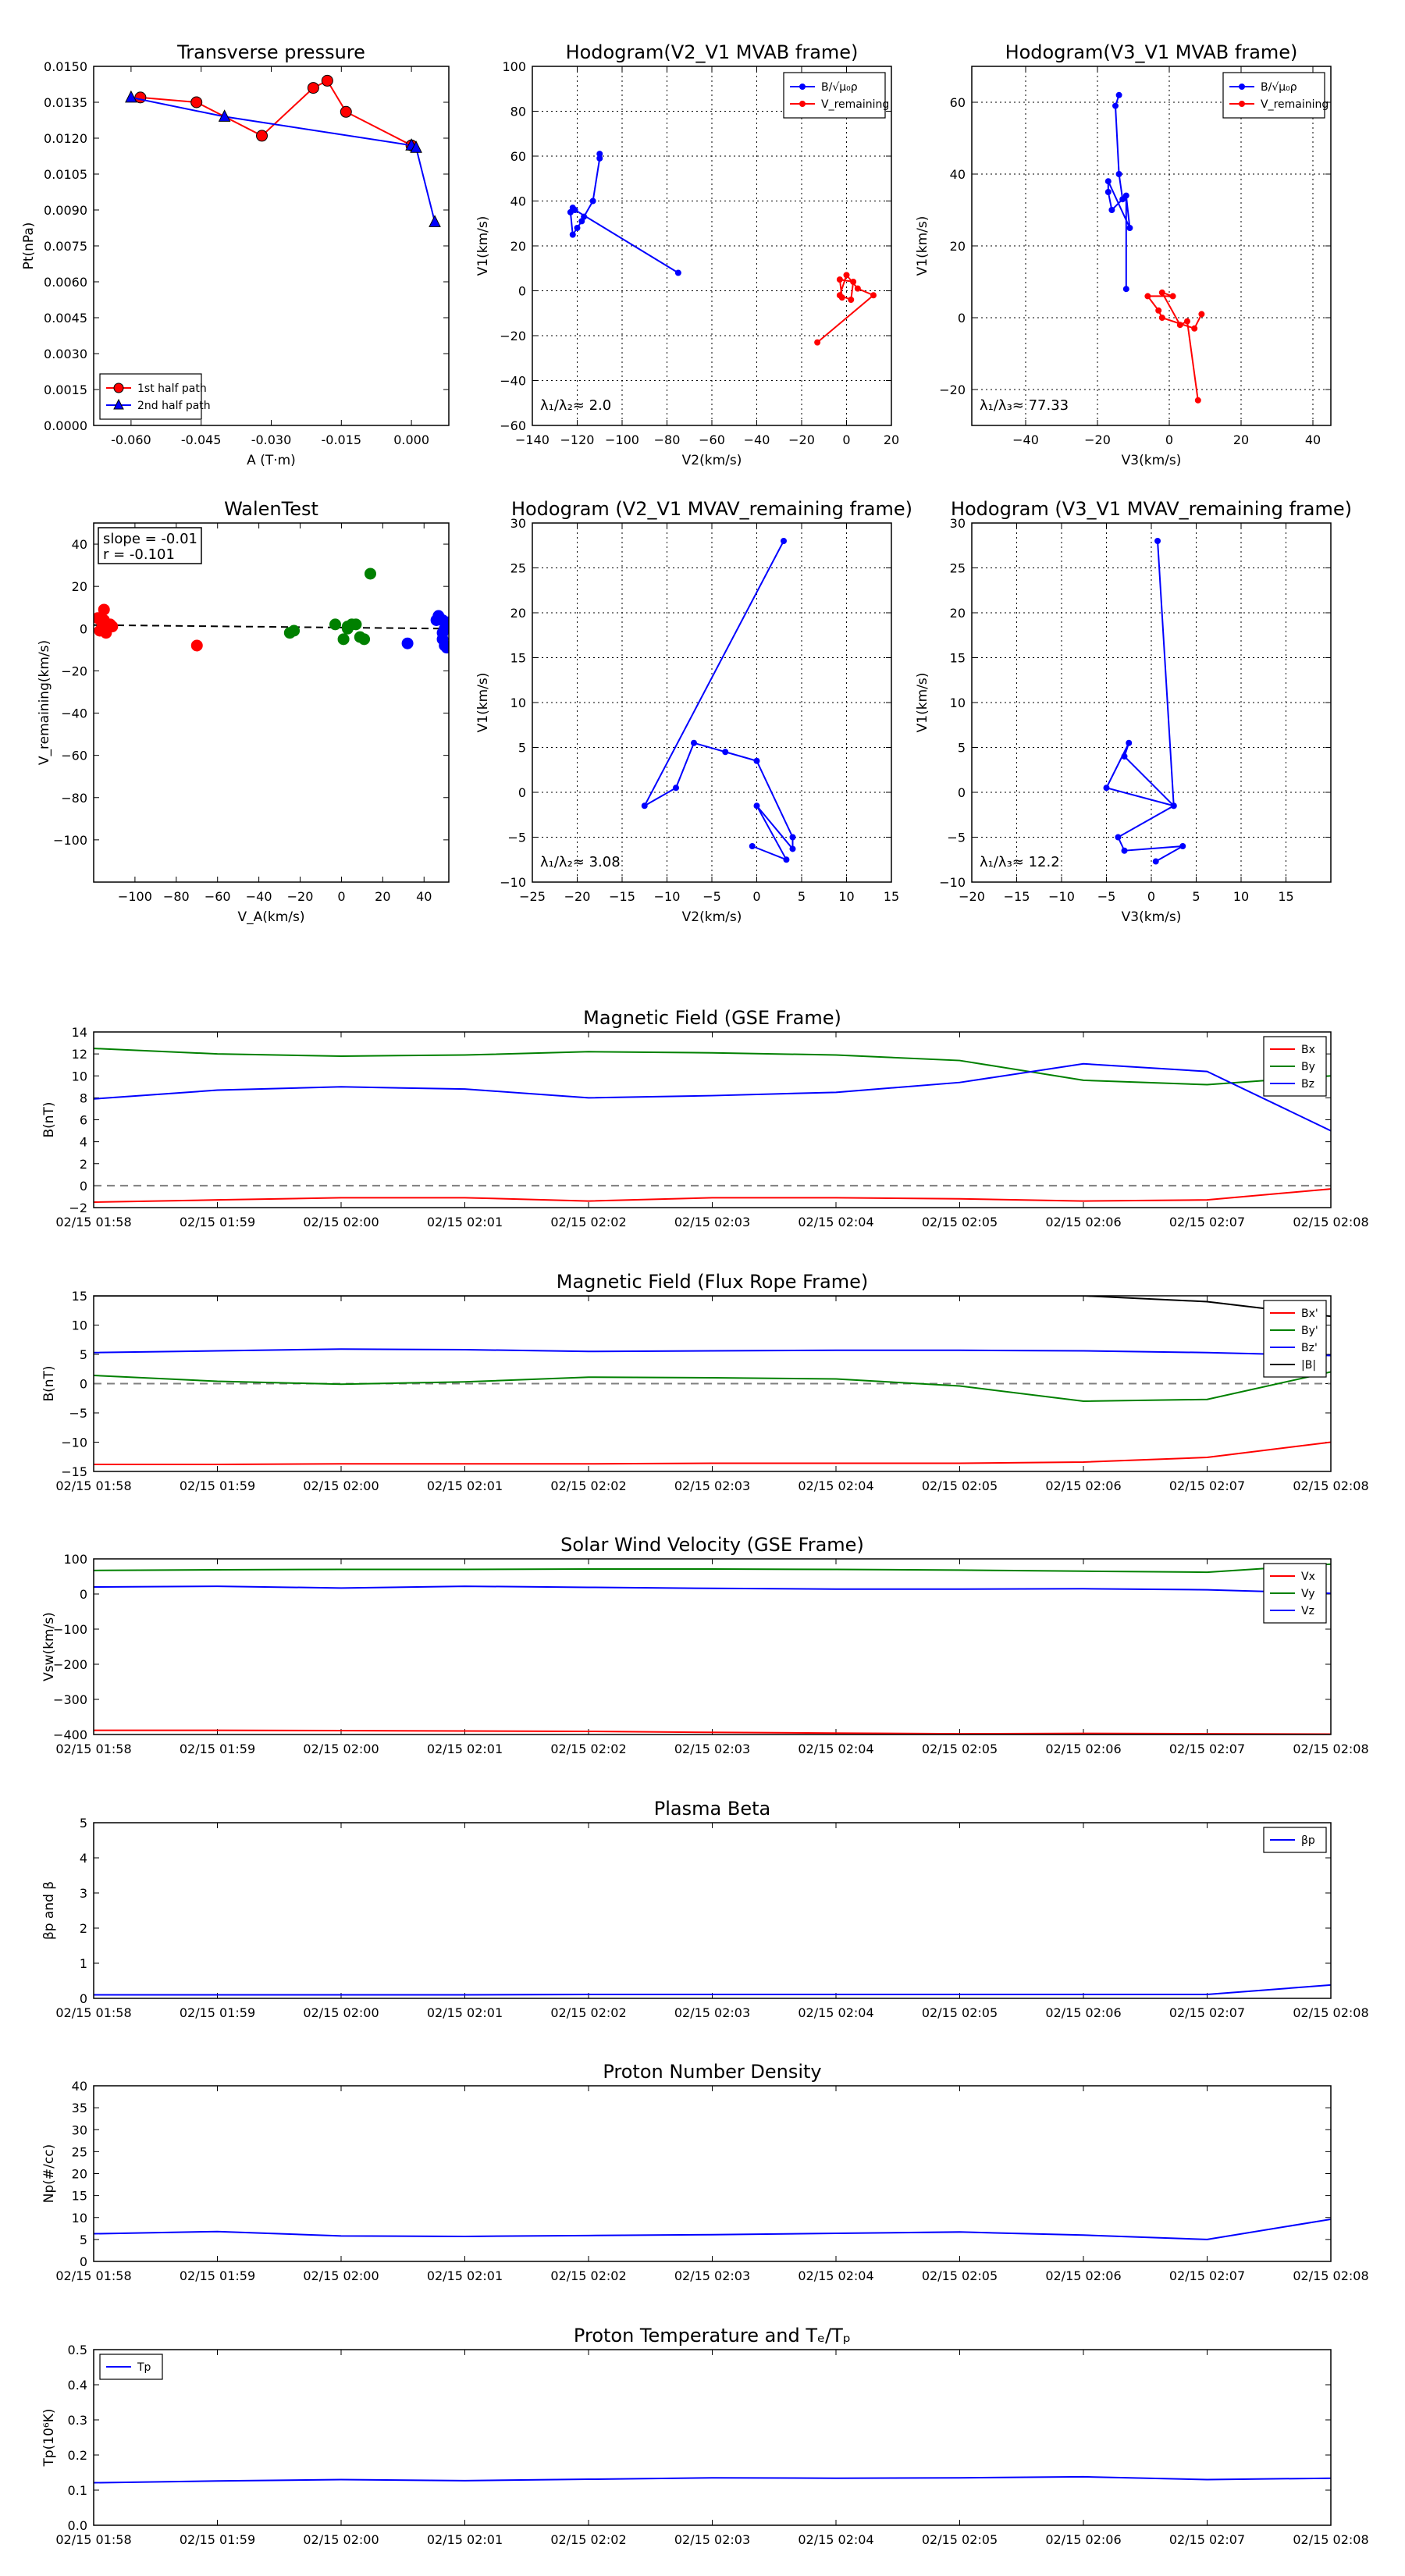 Image resolution: width=1405 pixels, height=2576 pixels. I want to click on y-tick-label: 100, so click(75, 1559).